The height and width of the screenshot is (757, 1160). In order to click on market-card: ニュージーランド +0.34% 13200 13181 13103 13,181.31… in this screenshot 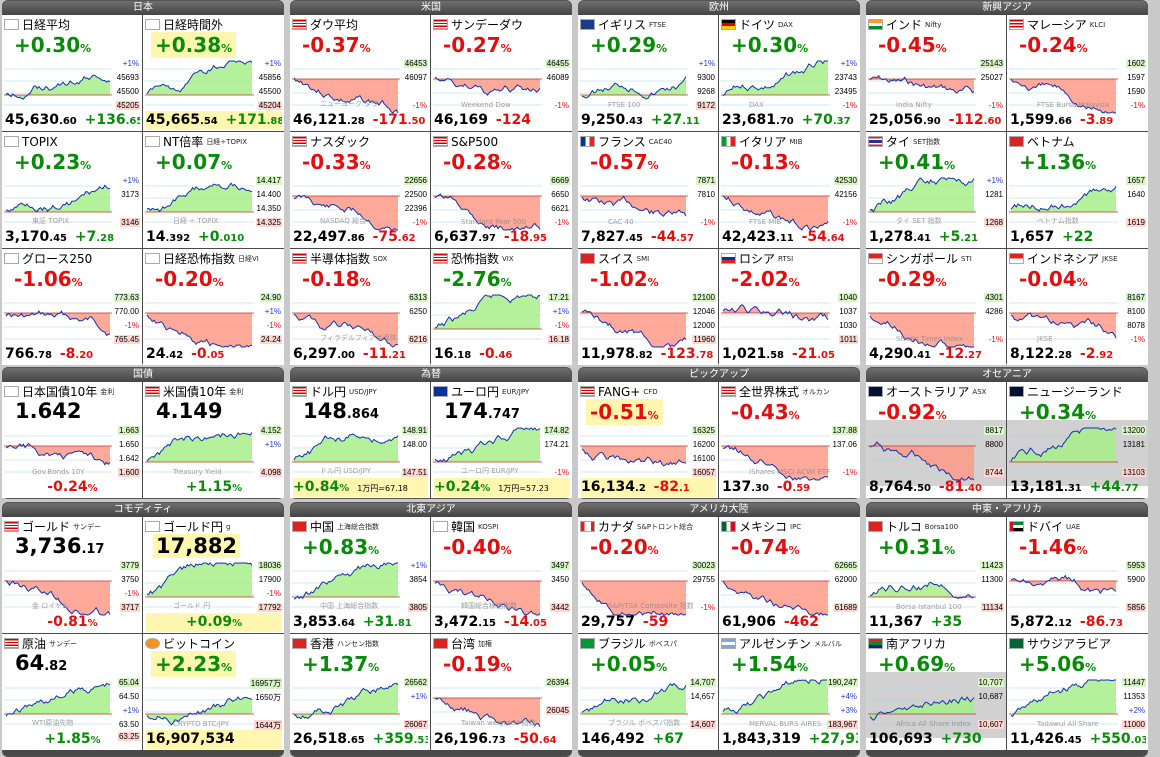, I will do `click(1077, 440)`.